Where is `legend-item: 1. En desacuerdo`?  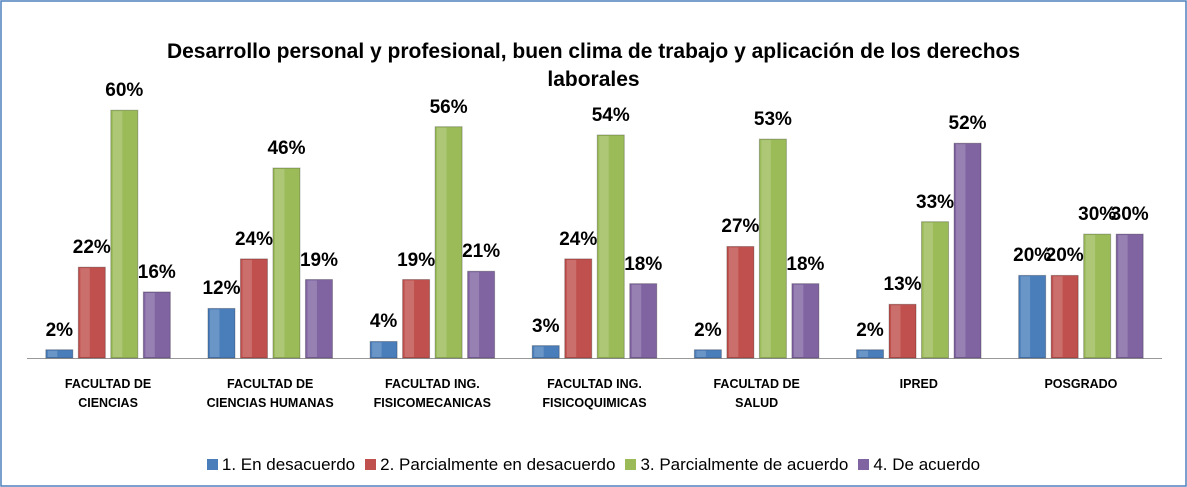 legend-item: 1. En desacuerdo is located at coordinates (281, 465).